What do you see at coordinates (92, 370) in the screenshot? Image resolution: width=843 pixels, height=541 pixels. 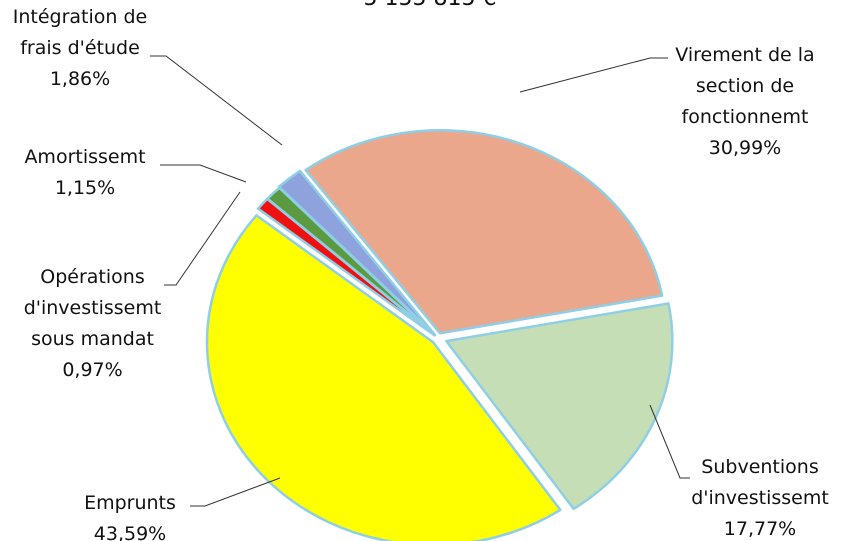 I see `slice-value-label: 0,97%` at bounding box center [92, 370].